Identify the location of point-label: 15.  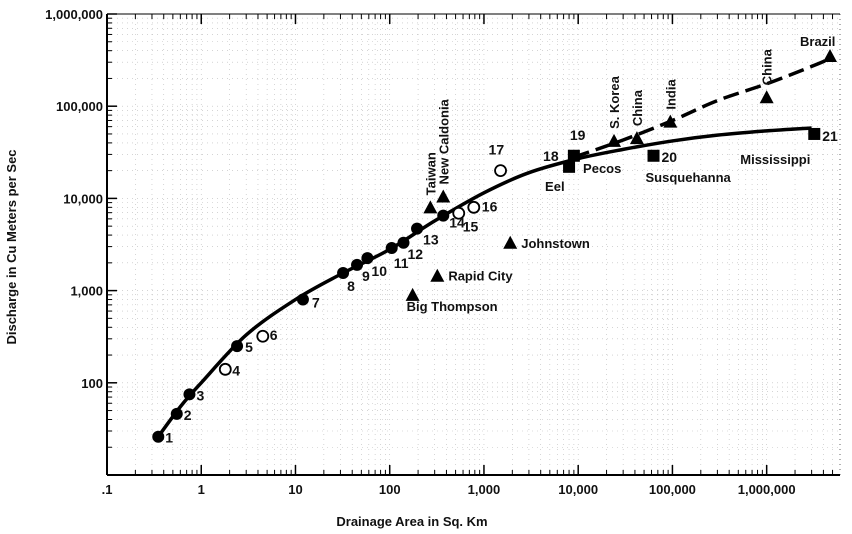
(471, 226).